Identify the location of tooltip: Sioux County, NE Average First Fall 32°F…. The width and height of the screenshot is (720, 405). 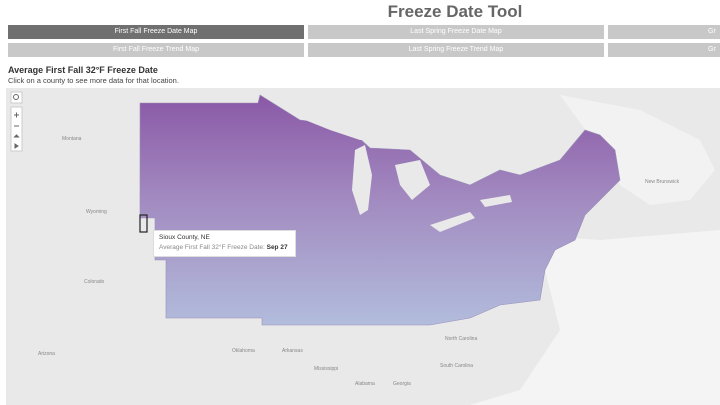
(224, 243).